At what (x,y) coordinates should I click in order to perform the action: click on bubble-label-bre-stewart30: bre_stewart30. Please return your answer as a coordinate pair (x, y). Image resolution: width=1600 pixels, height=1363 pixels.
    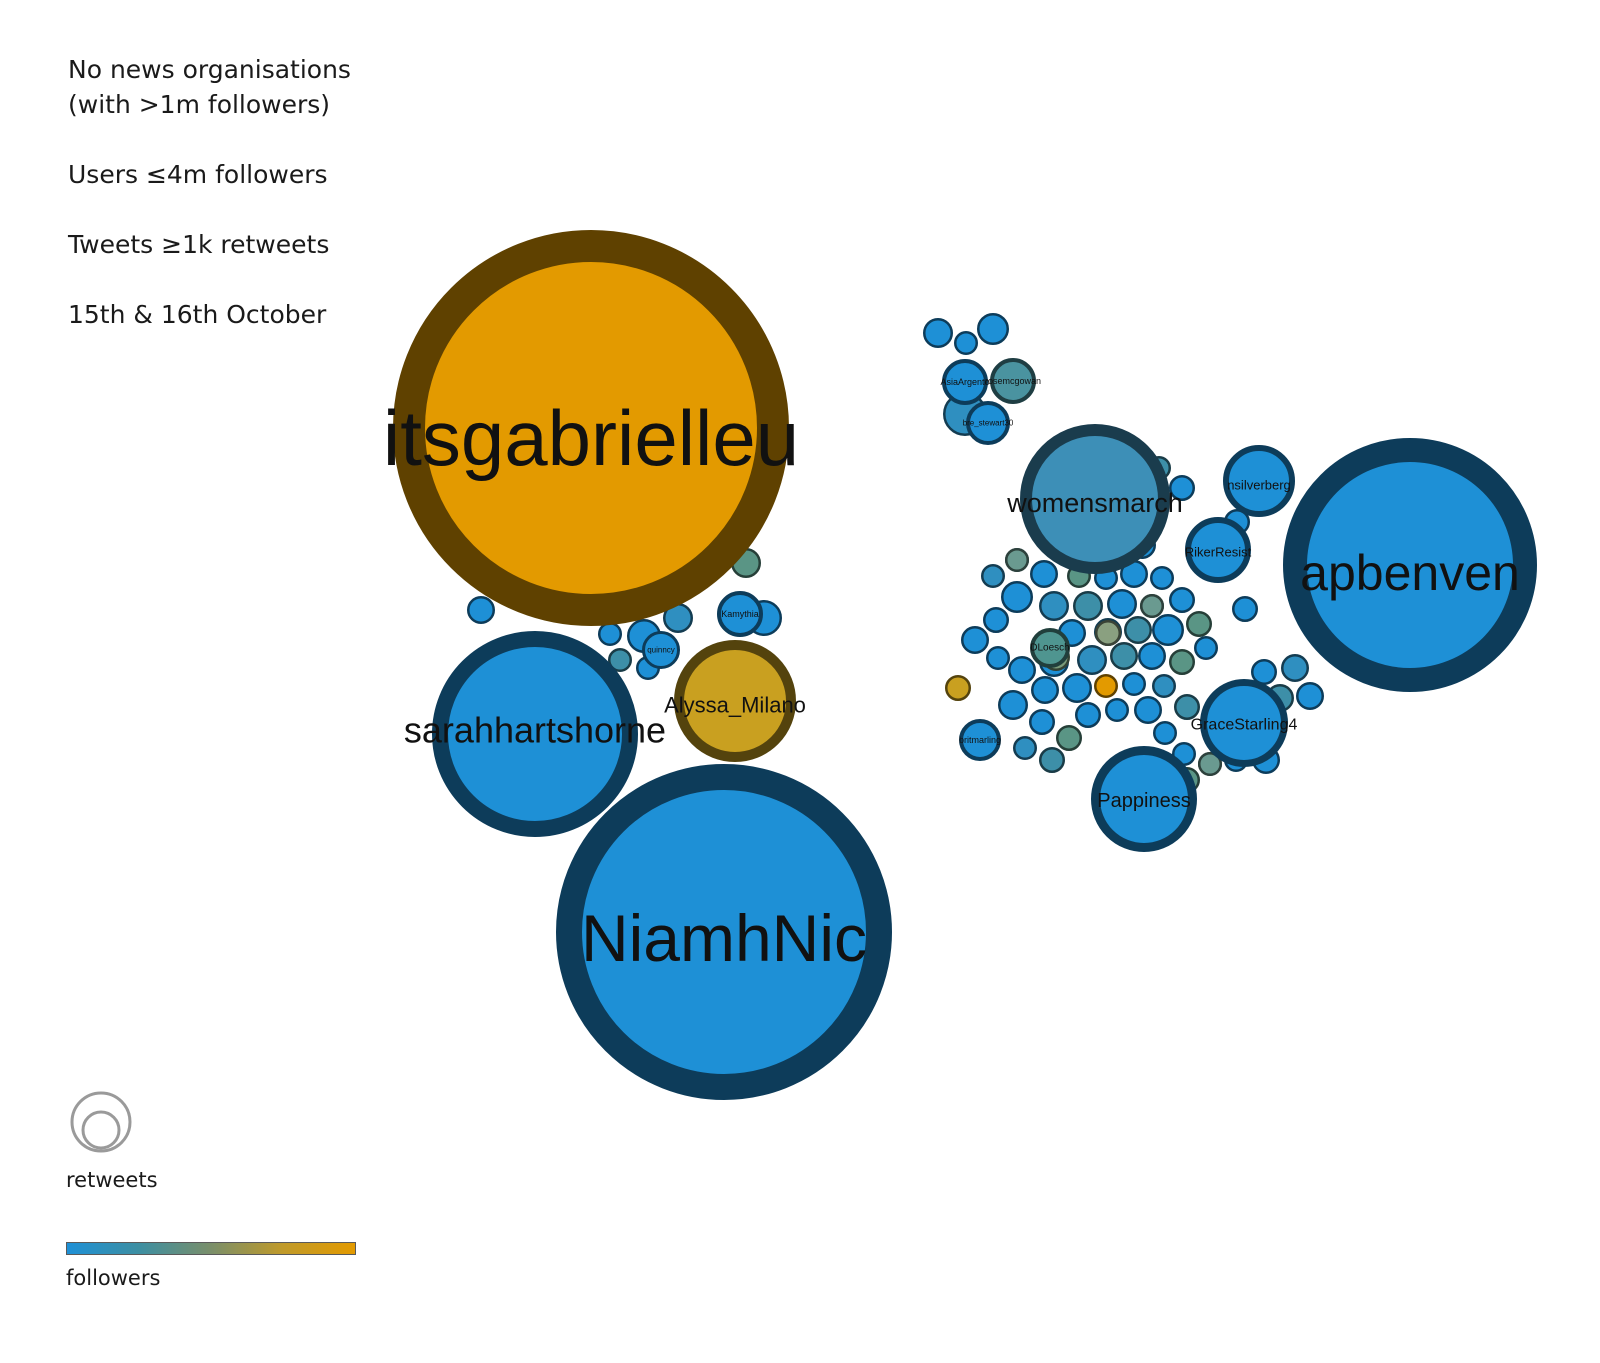
    Looking at the image, I should click on (988, 423).